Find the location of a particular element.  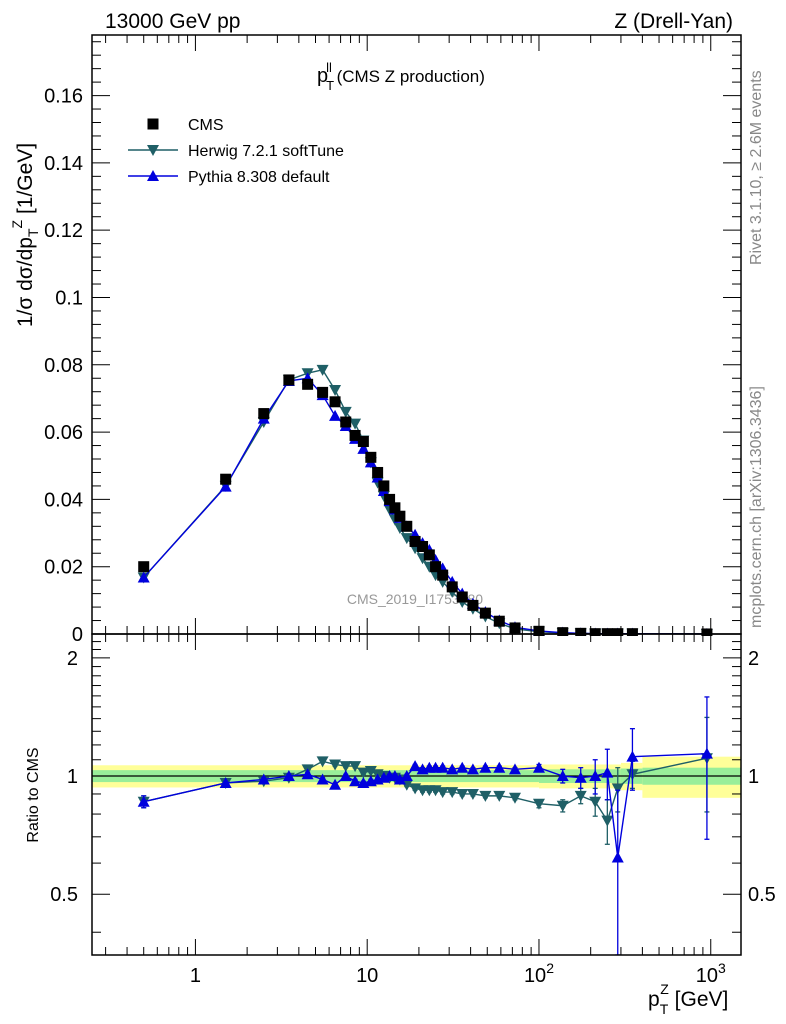

y-axis-label-main: 1/σ dσ/dpTZ [1/GeV] is located at coordinates (25, 235).